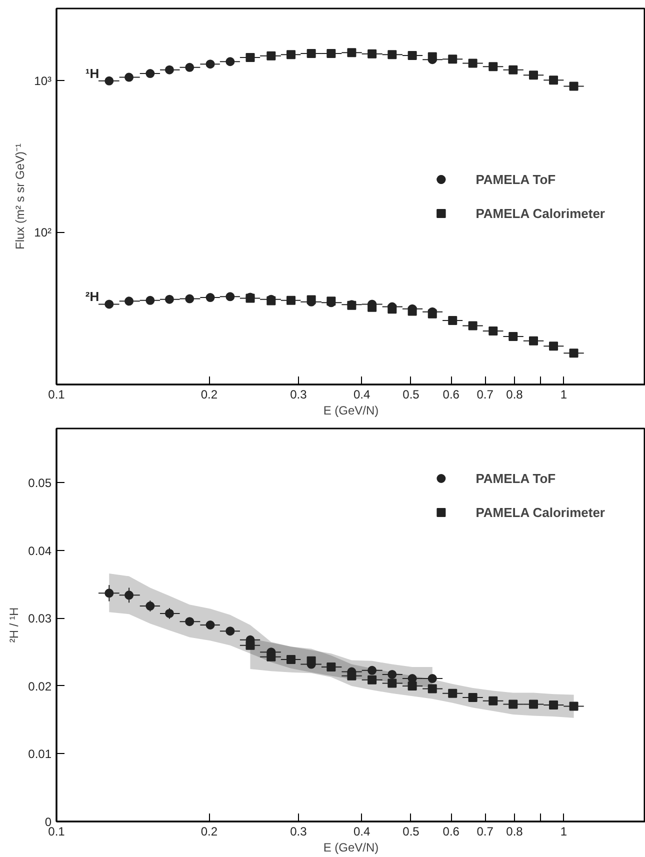  I want to click on y-tick-label: 0.05, so click(40, 483).